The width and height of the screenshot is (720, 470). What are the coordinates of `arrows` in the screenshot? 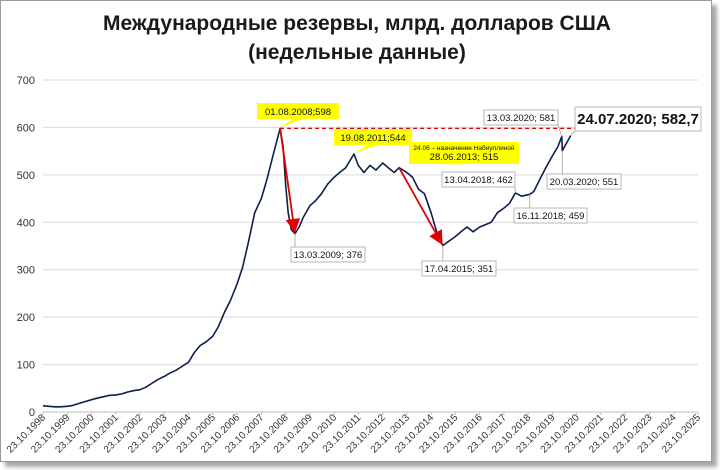 It's located at (361, 187).